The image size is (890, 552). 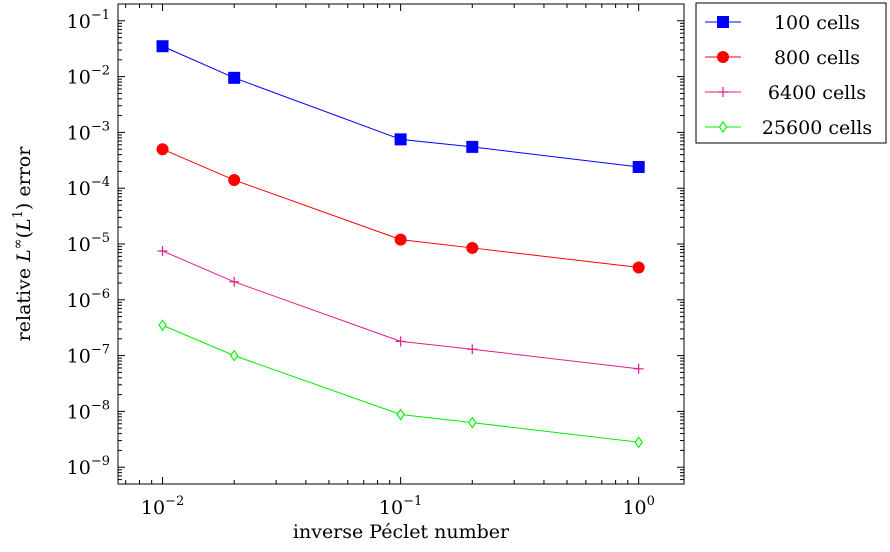 What do you see at coordinates (100, 182) in the screenshot?
I see `y-tick-exp: −4` at bounding box center [100, 182].